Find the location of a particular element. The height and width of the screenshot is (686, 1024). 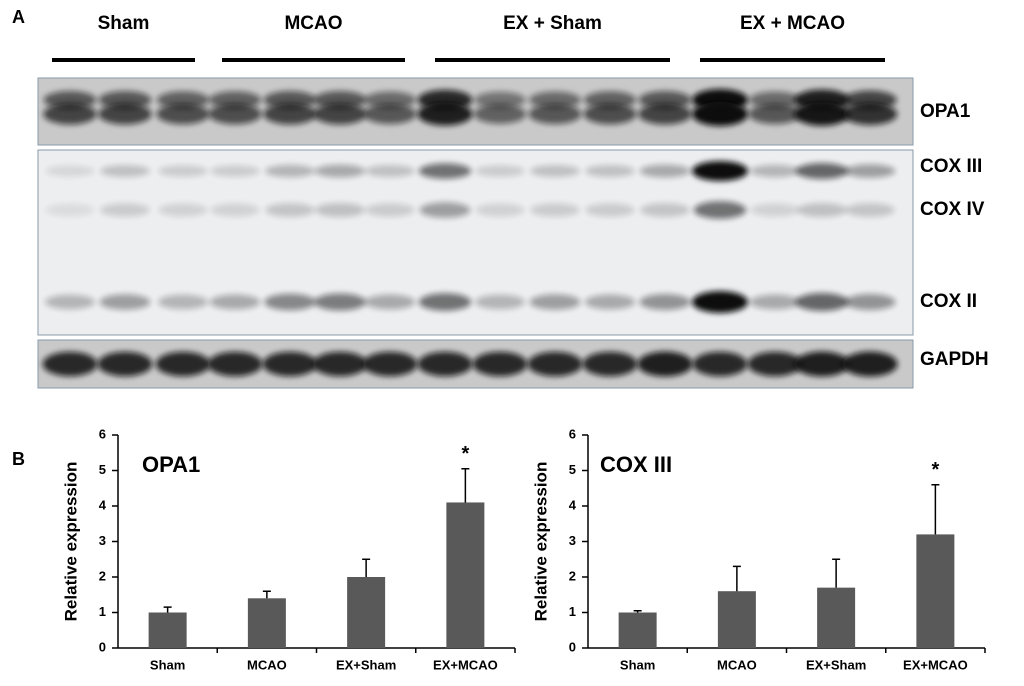

x-tick-label: EX+Sham is located at coordinates (836, 664).